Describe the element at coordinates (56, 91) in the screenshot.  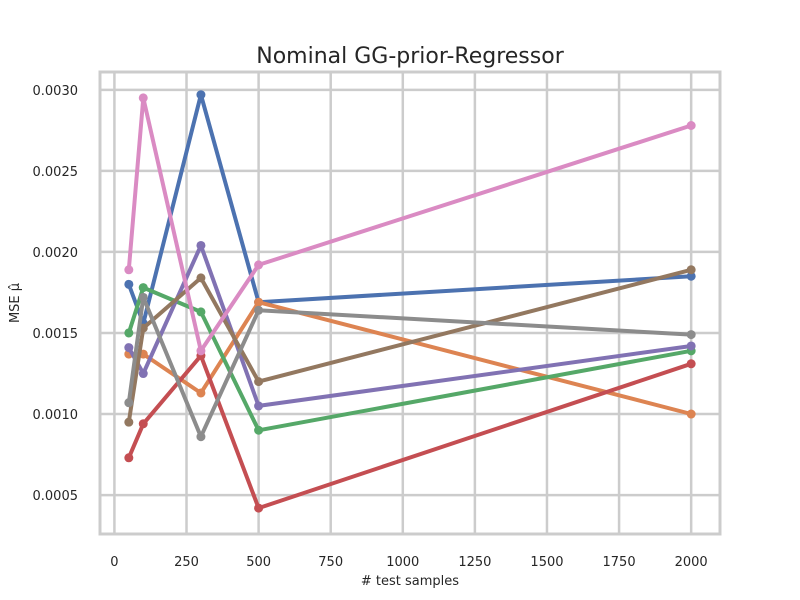
I see `y-tick-label: 0.0030` at that location.